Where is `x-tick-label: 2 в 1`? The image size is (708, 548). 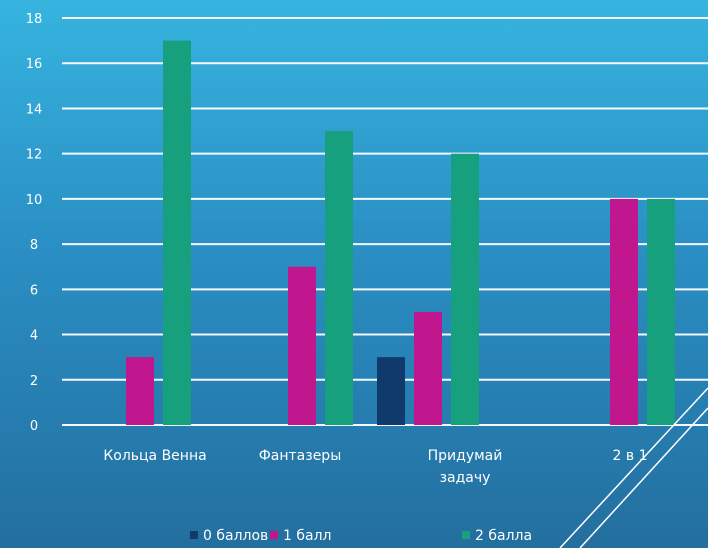
x-tick-label: 2 в 1 is located at coordinates (630, 456).